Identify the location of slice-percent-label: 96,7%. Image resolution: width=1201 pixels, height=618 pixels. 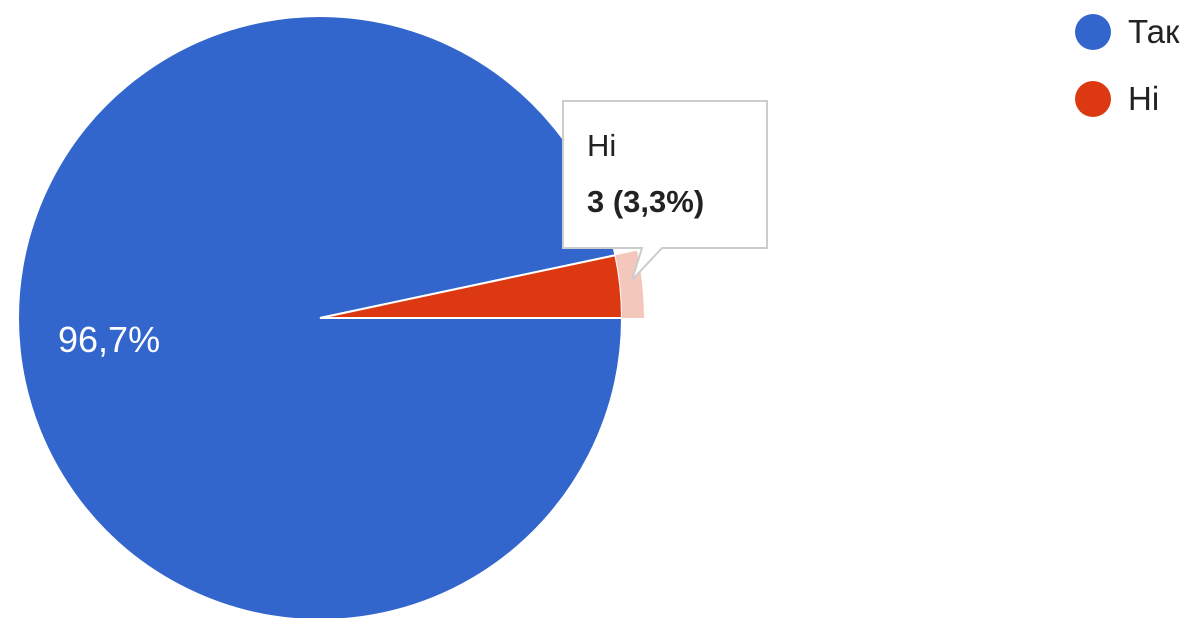
(109, 339).